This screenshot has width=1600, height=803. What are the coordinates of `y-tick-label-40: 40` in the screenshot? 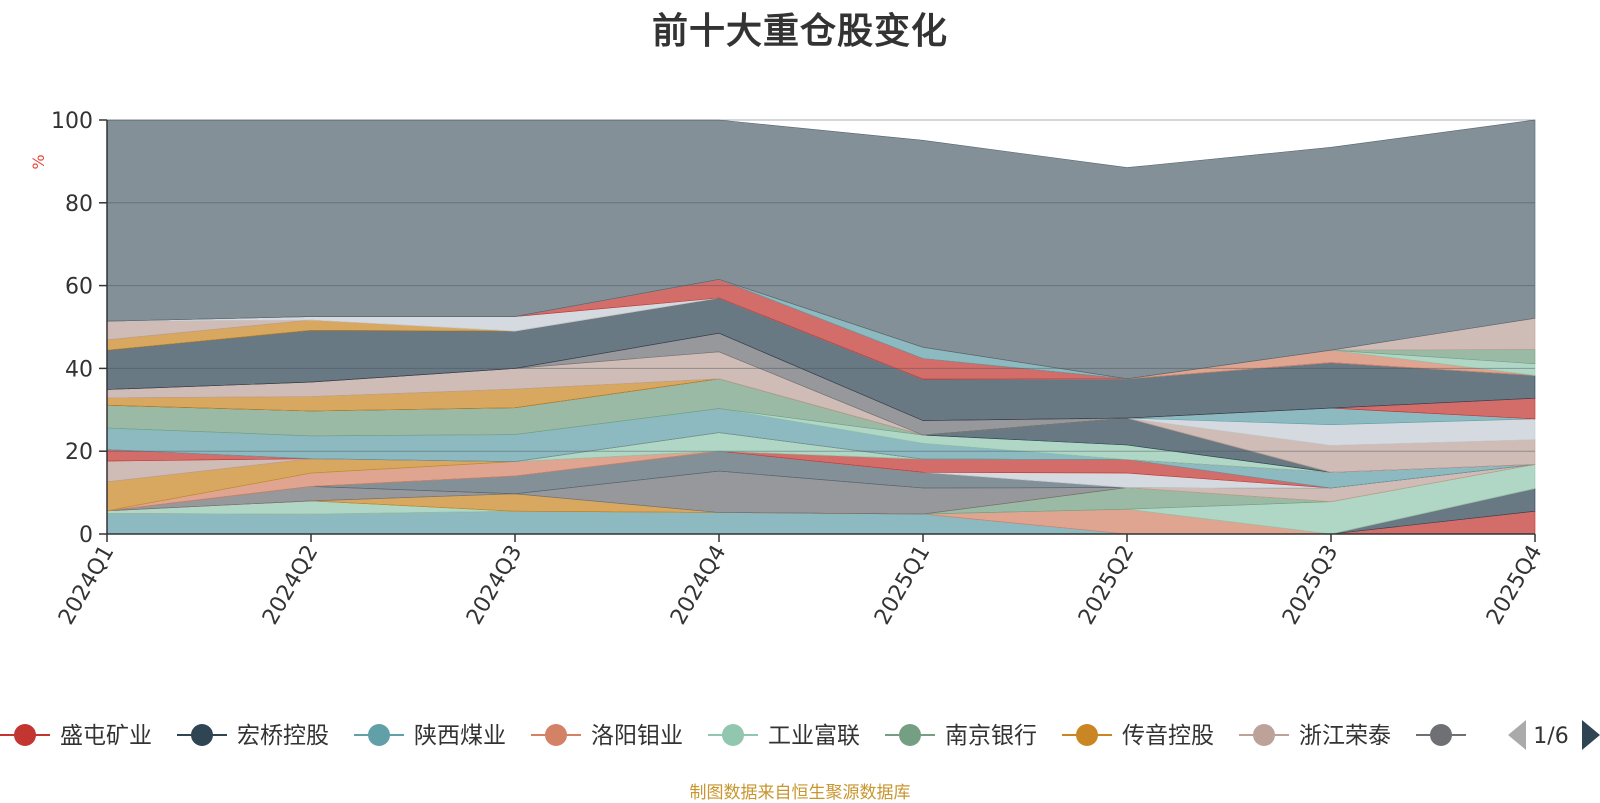 It's located at (79, 369).